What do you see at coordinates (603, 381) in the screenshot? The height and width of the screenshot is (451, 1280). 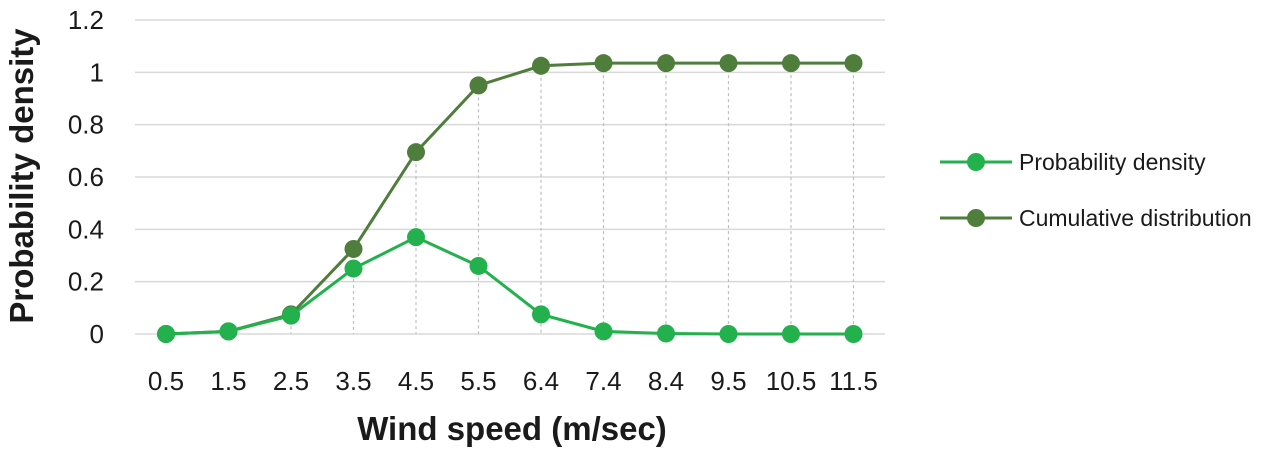 I see `x-tick-label: 7.4` at bounding box center [603, 381].